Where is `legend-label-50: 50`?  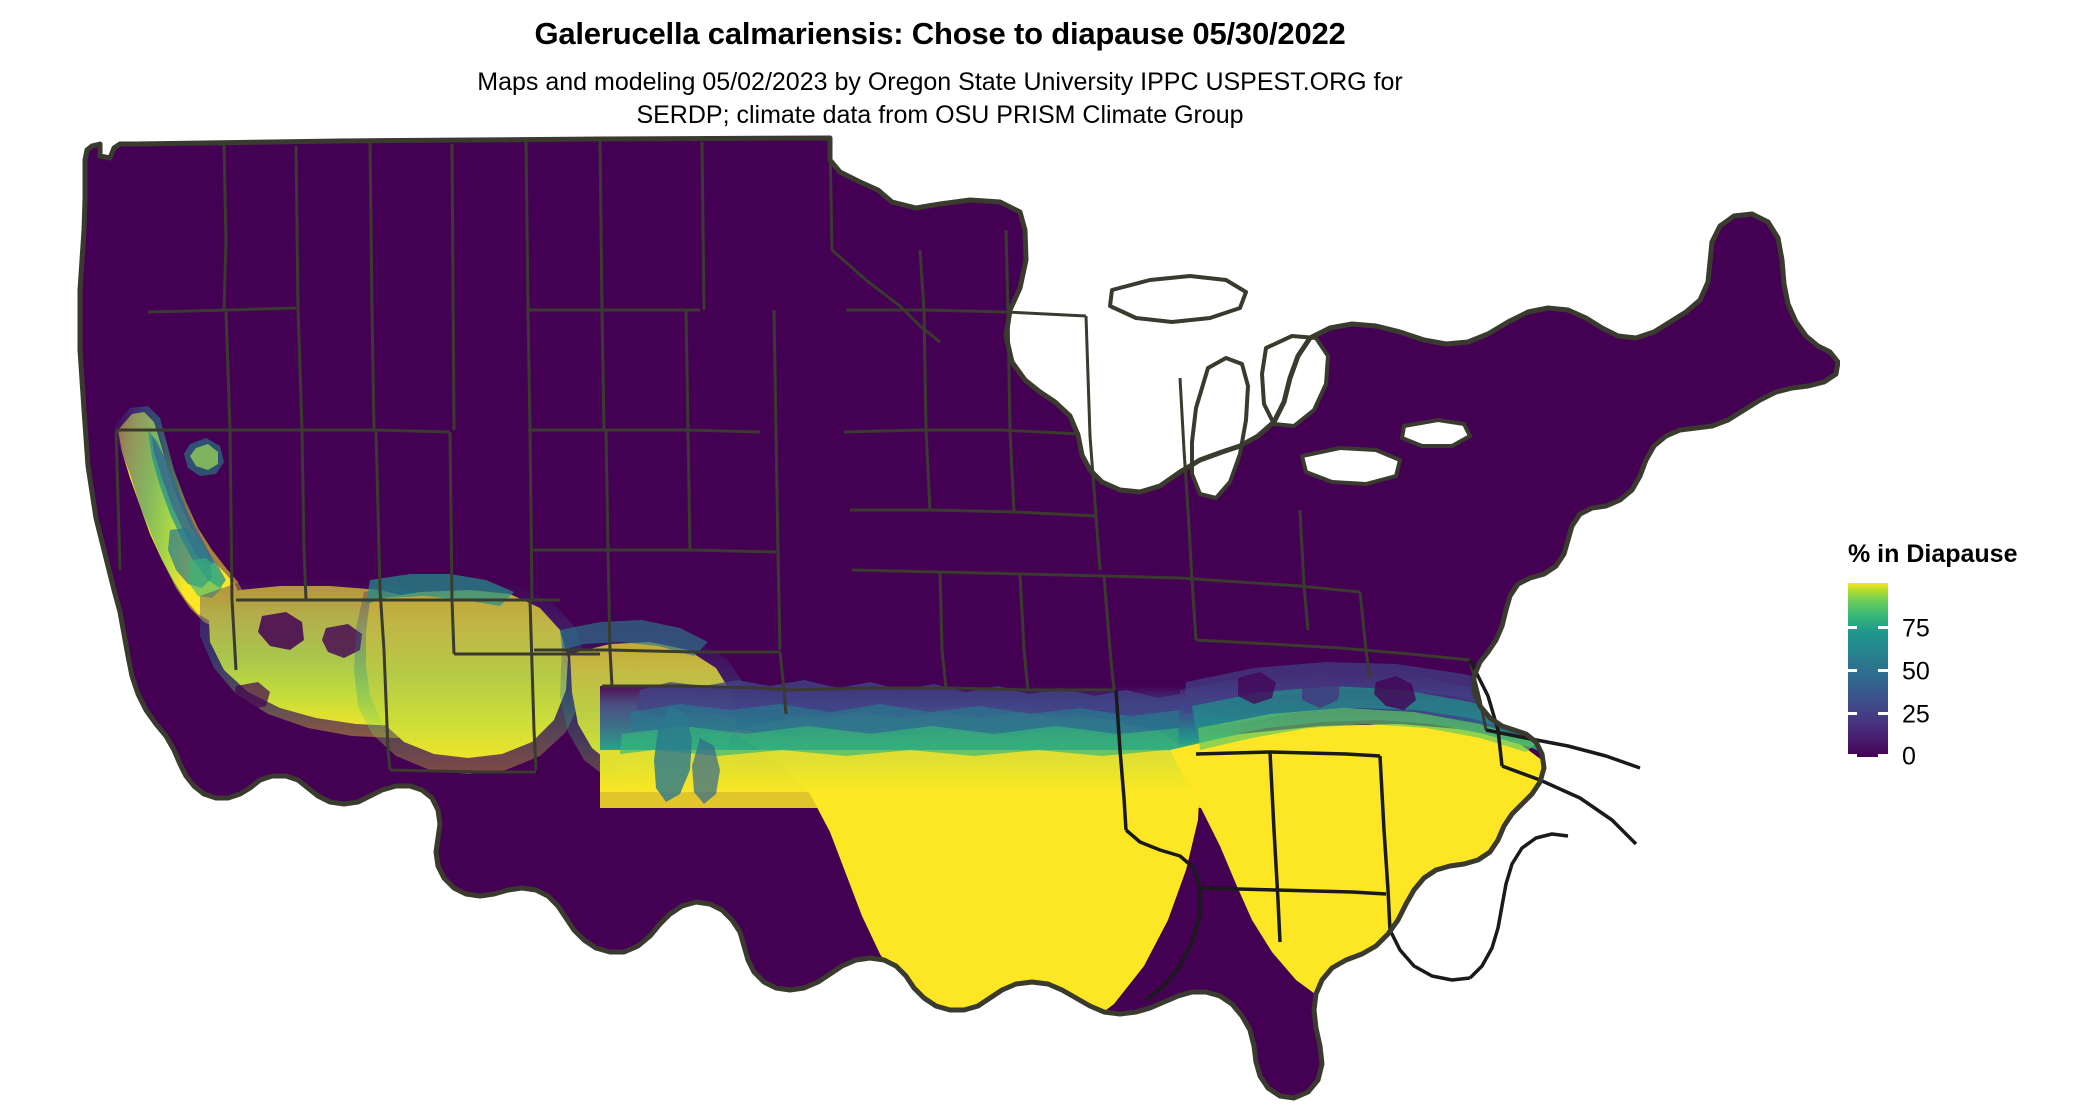
legend-label-50: 50 is located at coordinates (1916, 671).